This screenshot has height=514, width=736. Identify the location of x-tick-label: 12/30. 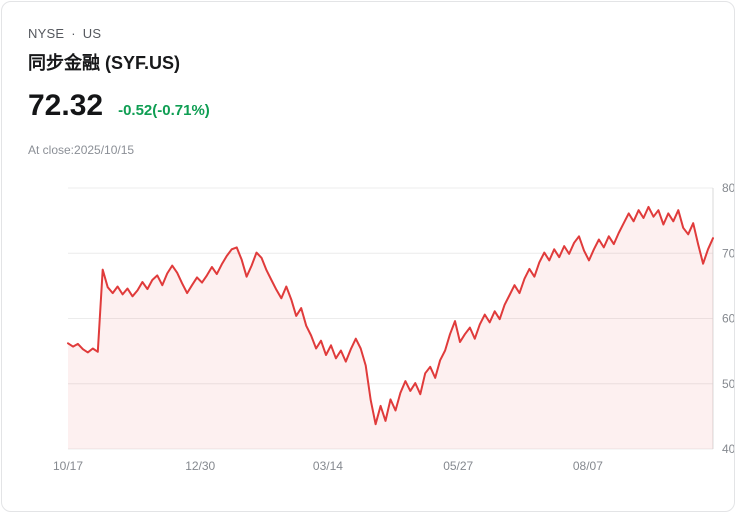
(200, 466).